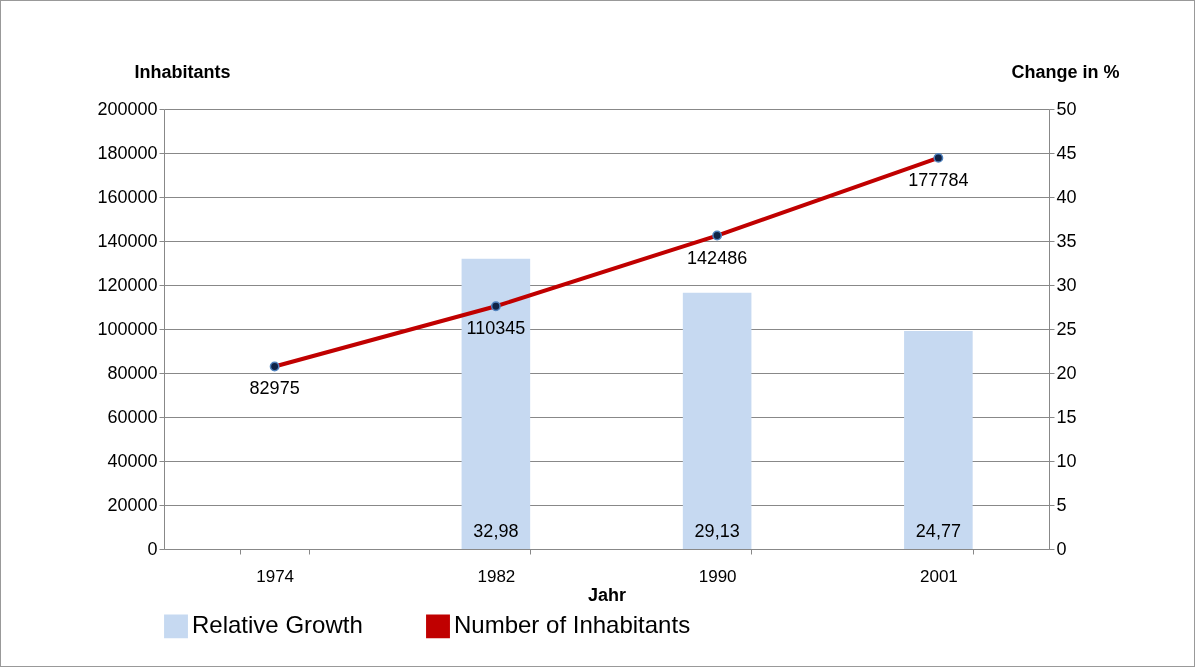 This screenshot has width=1197, height=669. What do you see at coordinates (1061, 504) in the screenshot?
I see `y2-tick-label: 5` at bounding box center [1061, 504].